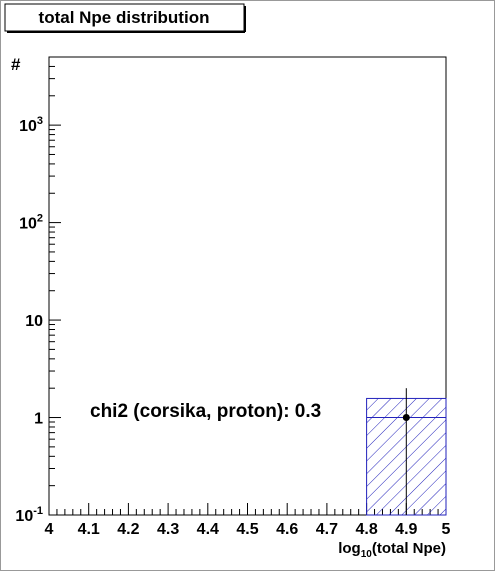 This screenshot has width=496, height=577. Describe the element at coordinates (208, 529) in the screenshot. I see `x-tick-label: 4.4` at that location.